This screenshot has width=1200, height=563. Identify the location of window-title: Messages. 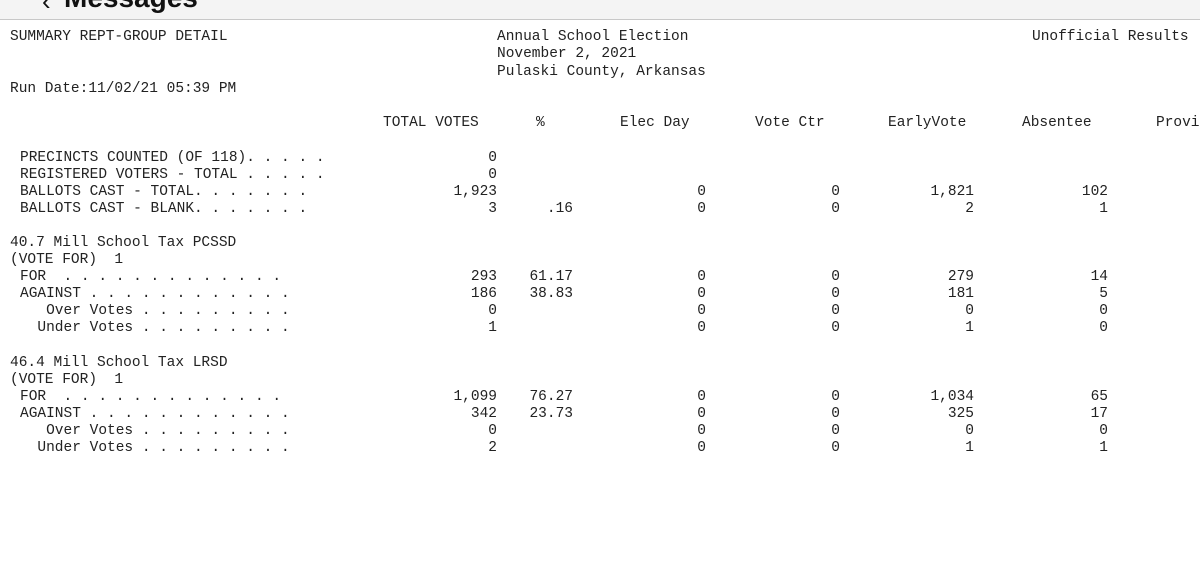
(131, 7).